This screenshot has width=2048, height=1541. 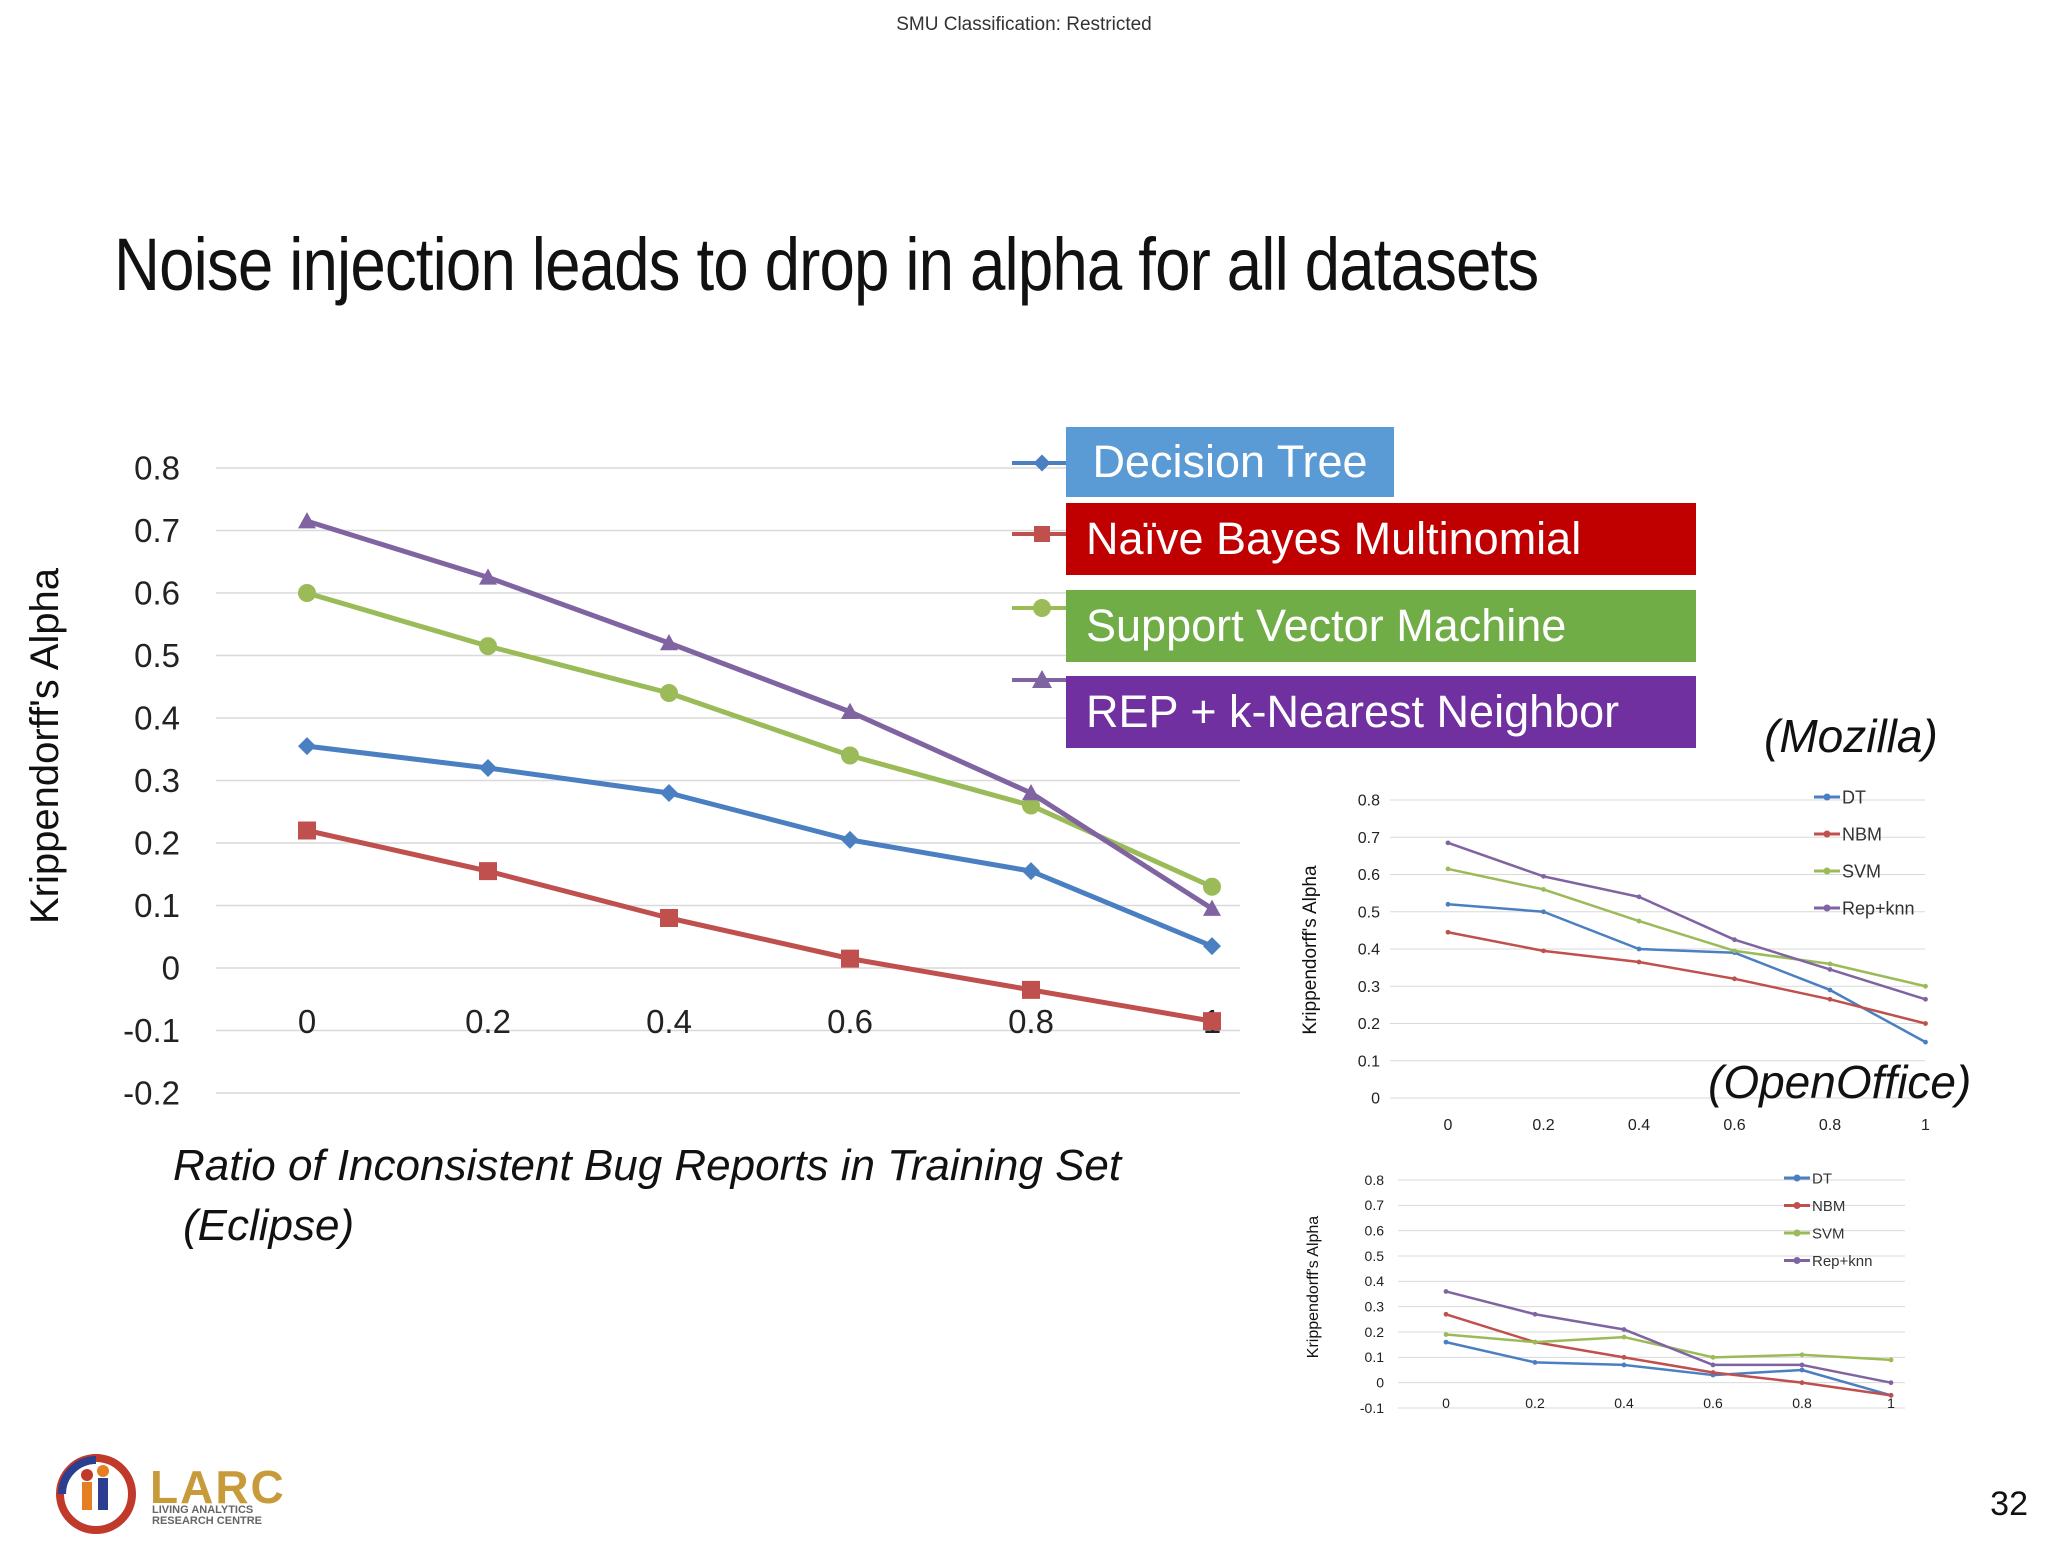 What do you see at coordinates (1369, 950) in the screenshot?
I see `mozilla-y-tick-label: 0.4` at bounding box center [1369, 950].